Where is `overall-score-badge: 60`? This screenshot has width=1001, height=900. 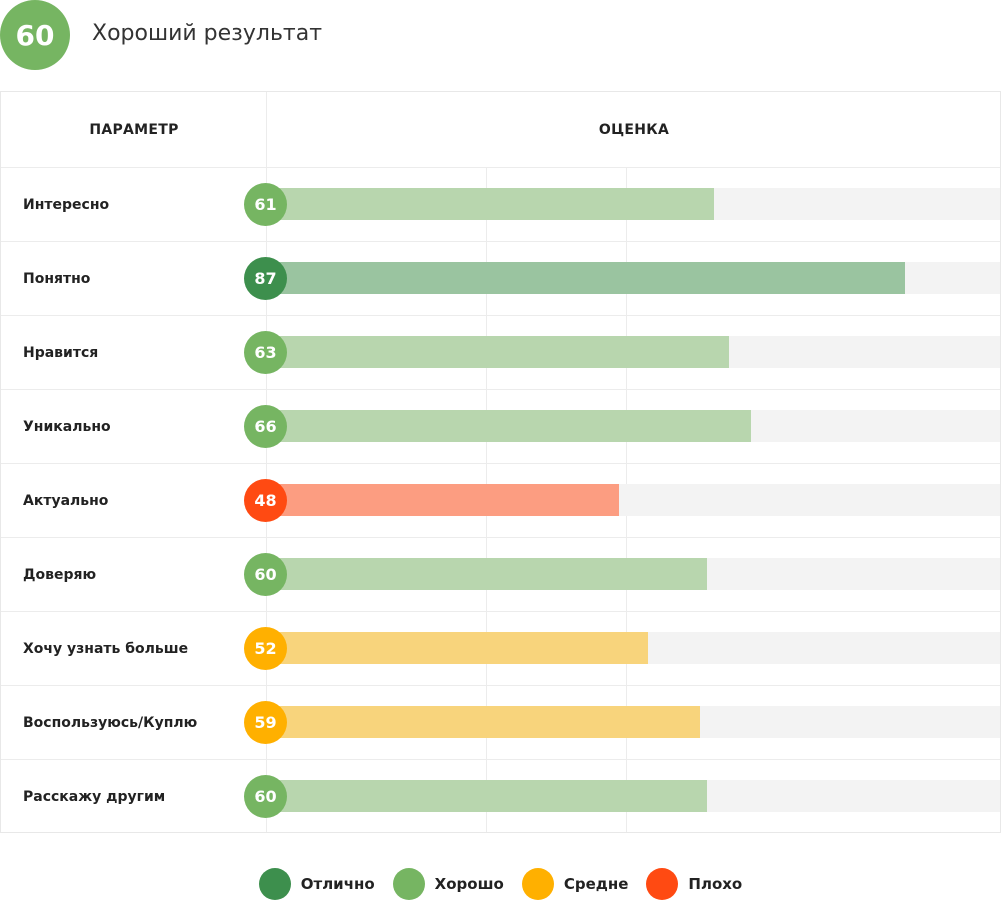 overall-score-badge: 60 is located at coordinates (35, 35).